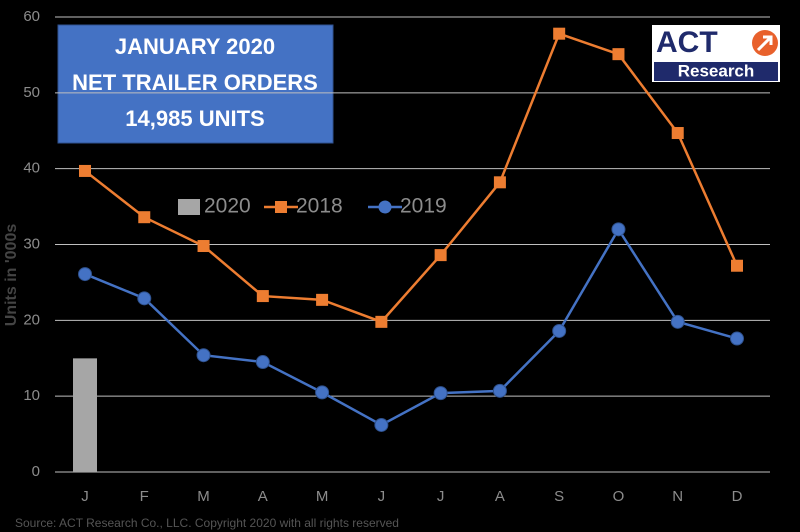  I want to click on logo-arrow, so click(764, 43).